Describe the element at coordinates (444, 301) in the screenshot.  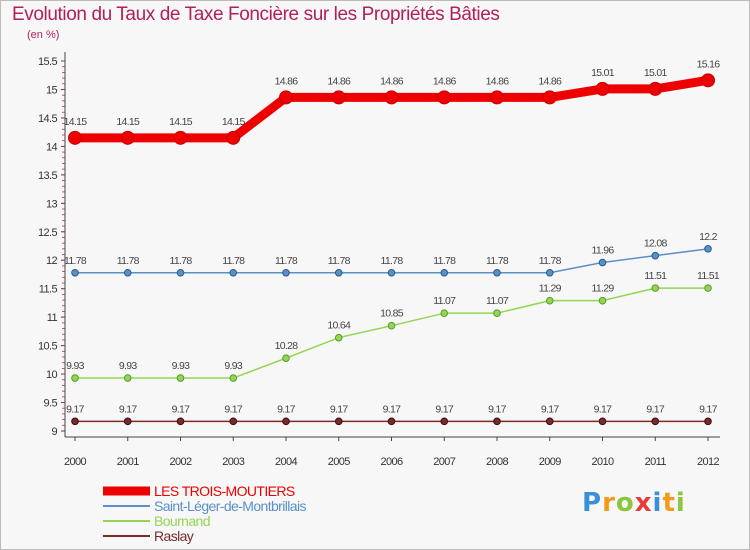
I see `data-label: 11.07` at that location.